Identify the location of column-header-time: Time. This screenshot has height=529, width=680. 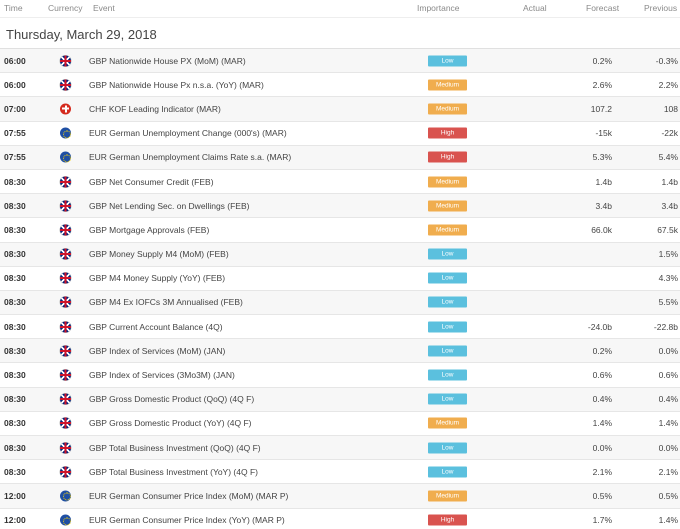
(13, 8).